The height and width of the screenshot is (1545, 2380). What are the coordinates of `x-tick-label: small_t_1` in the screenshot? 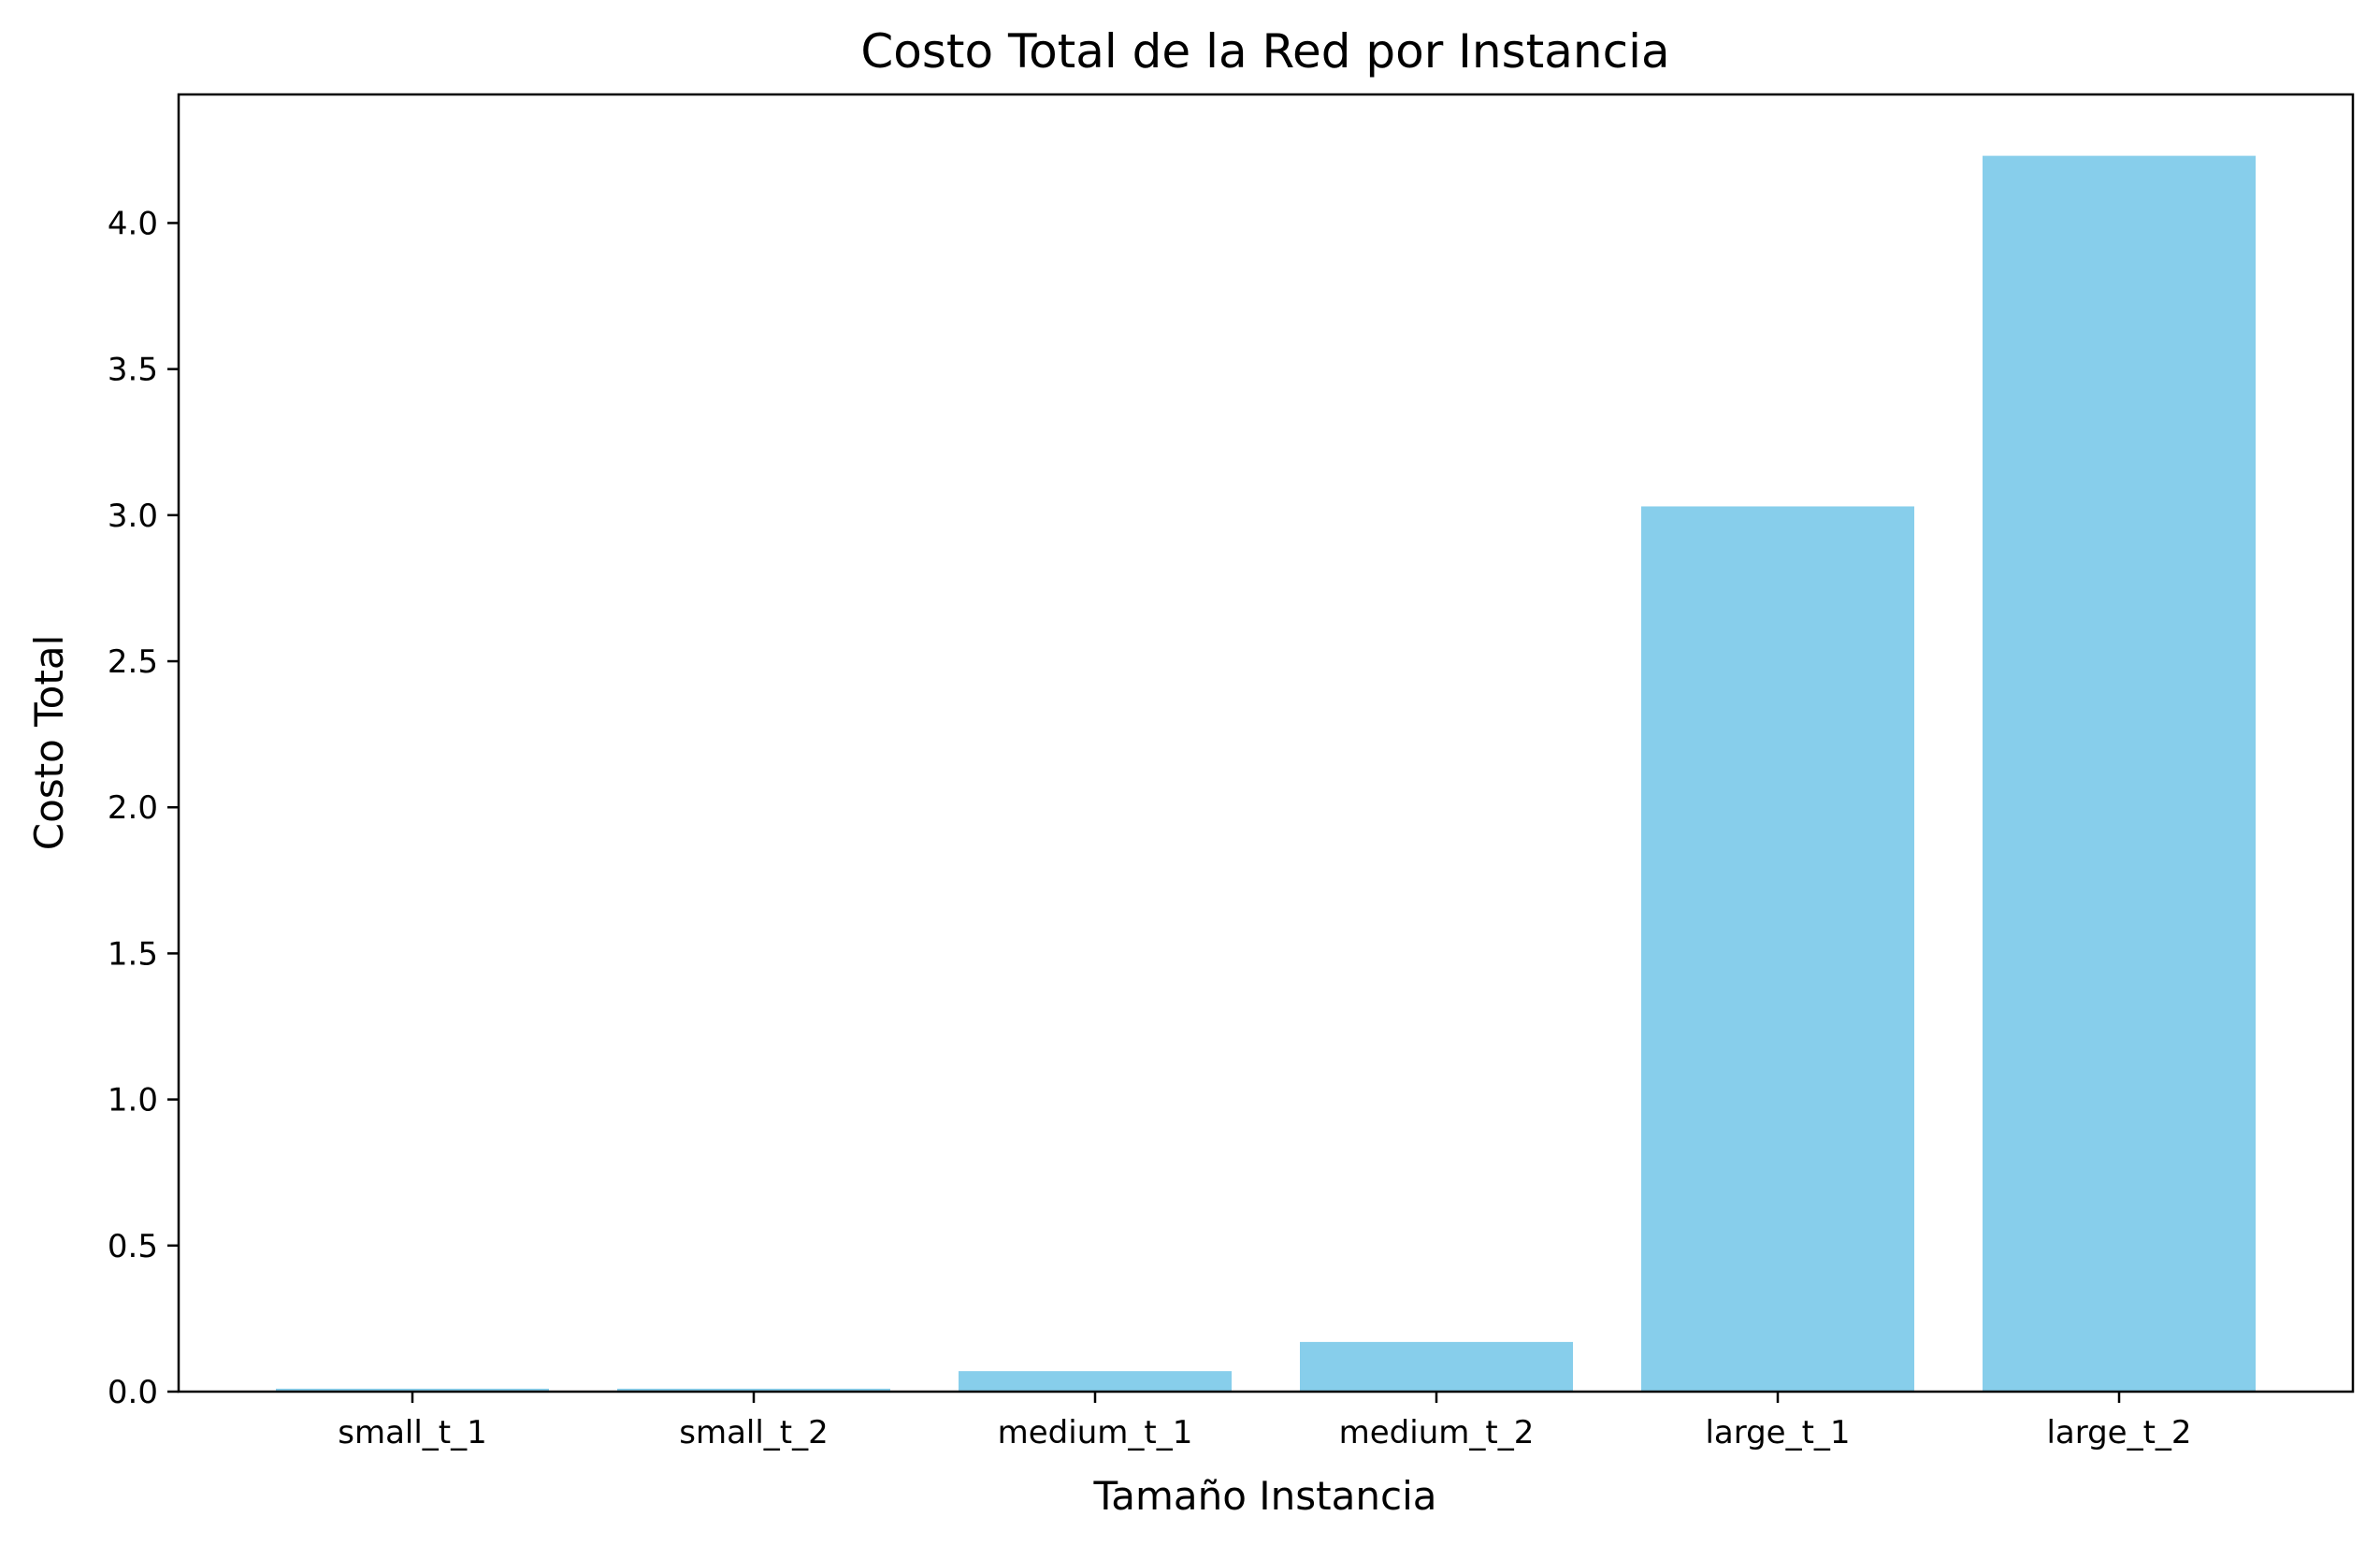 It's located at (412, 1432).